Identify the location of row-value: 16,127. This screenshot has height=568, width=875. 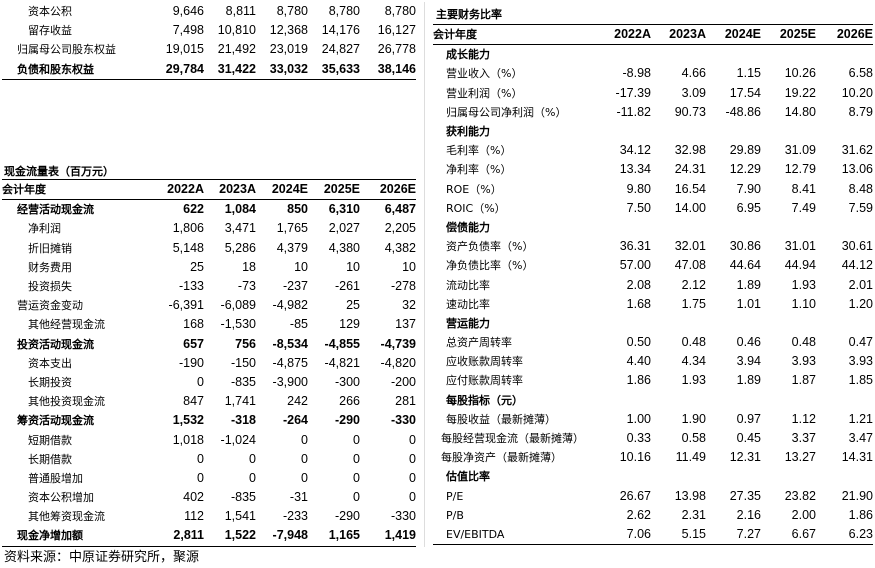
(396, 30).